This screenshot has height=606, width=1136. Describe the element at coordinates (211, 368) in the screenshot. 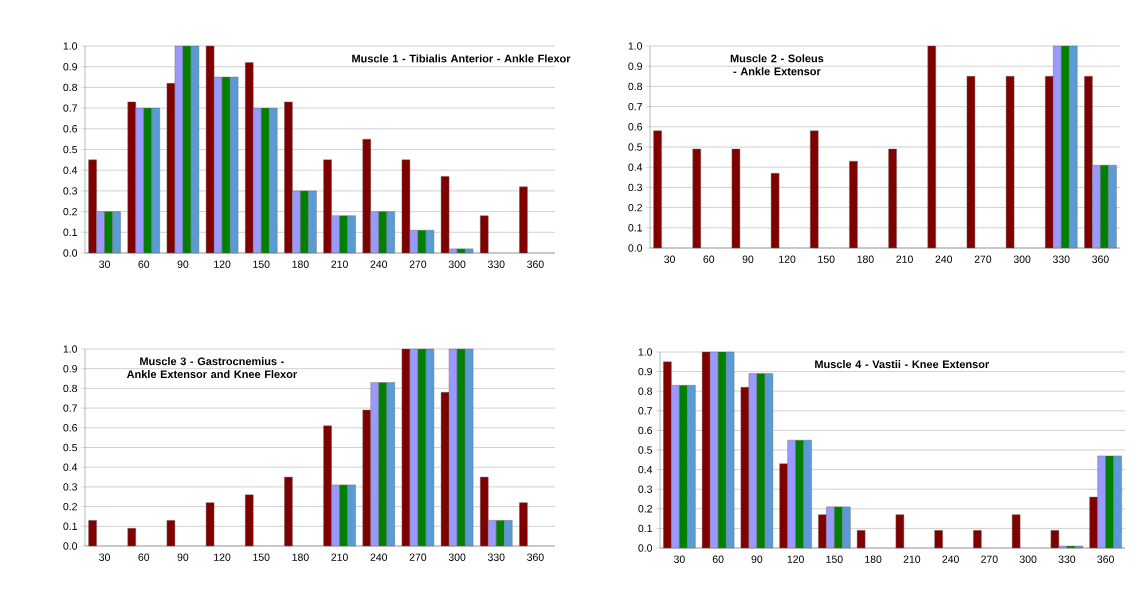

I see `text: Muscle 3 - Gastrocnemius - Ankle Extensor and Knee Flexor` at that location.